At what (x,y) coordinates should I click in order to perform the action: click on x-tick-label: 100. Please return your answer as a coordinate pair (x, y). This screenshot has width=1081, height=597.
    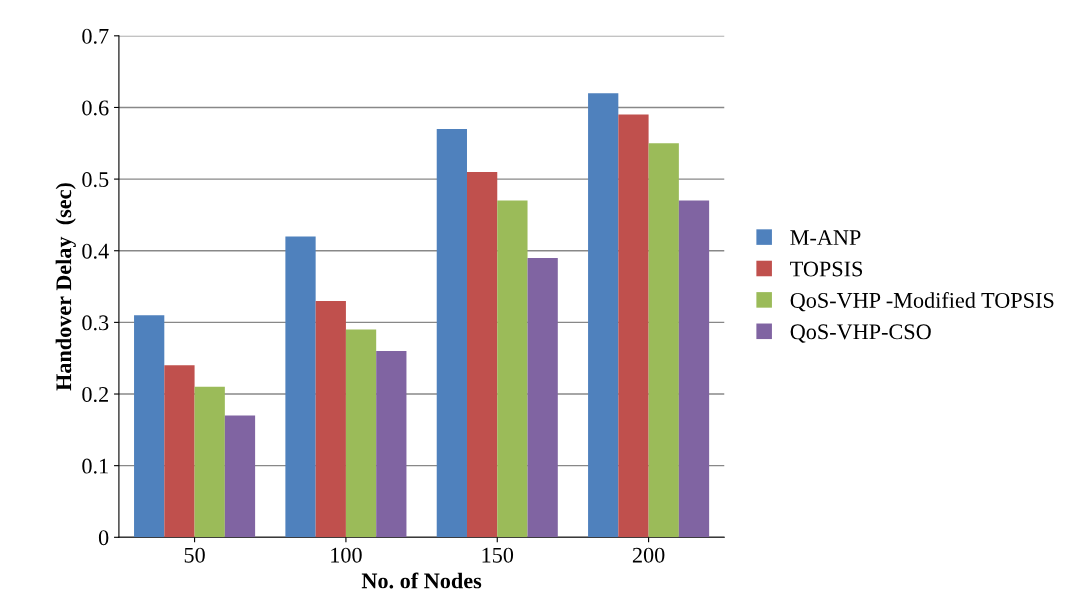
    Looking at the image, I should click on (346, 555).